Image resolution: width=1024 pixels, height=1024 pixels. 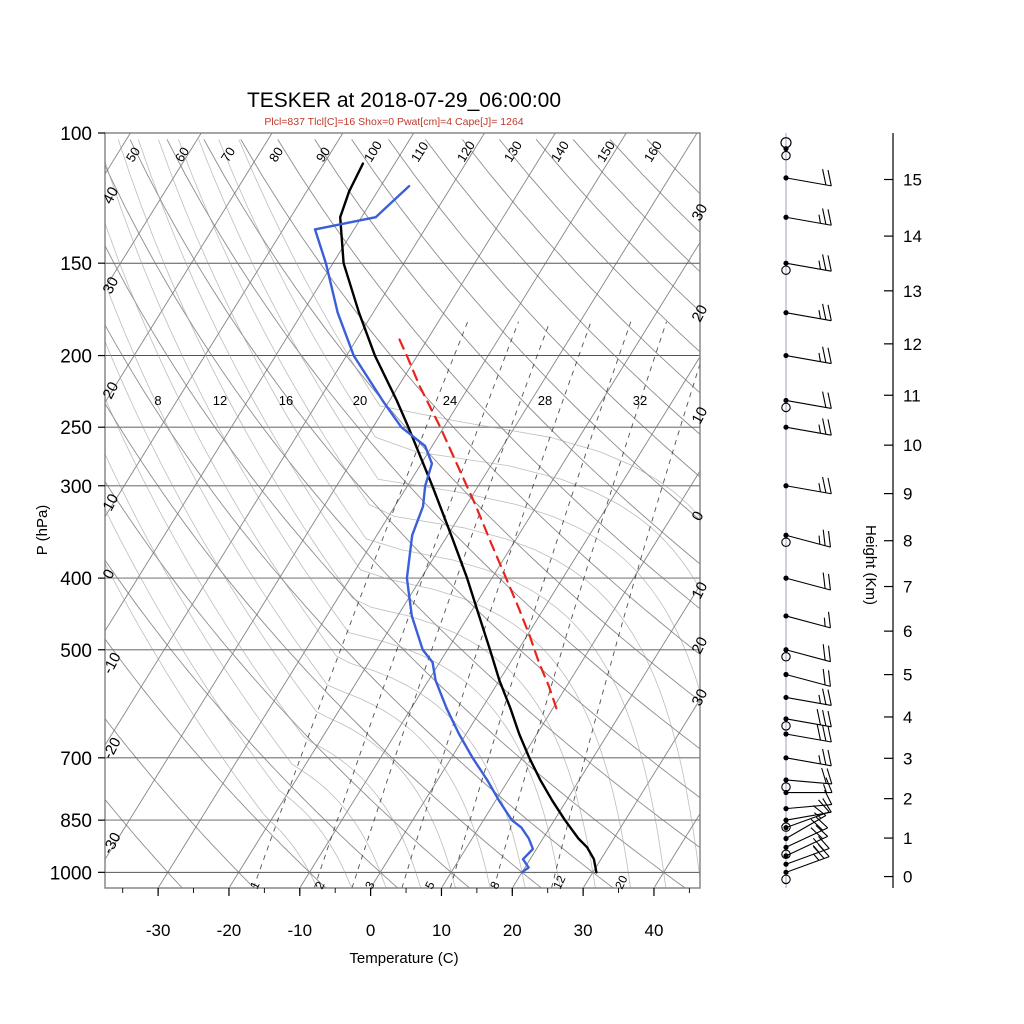 What do you see at coordinates (907, 587) in the screenshot?
I see `height-tick-7: 7` at bounding box center [907, 587].